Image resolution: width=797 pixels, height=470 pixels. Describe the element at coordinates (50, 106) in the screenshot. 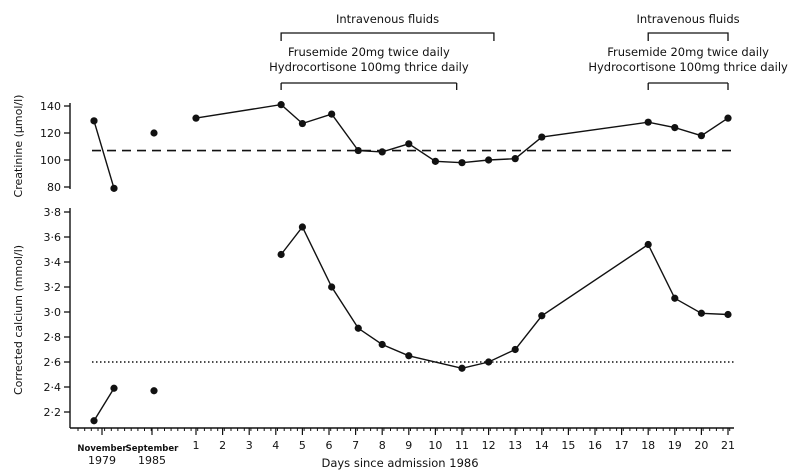

I see `creatinine-y-tick-label: 140` at that location.